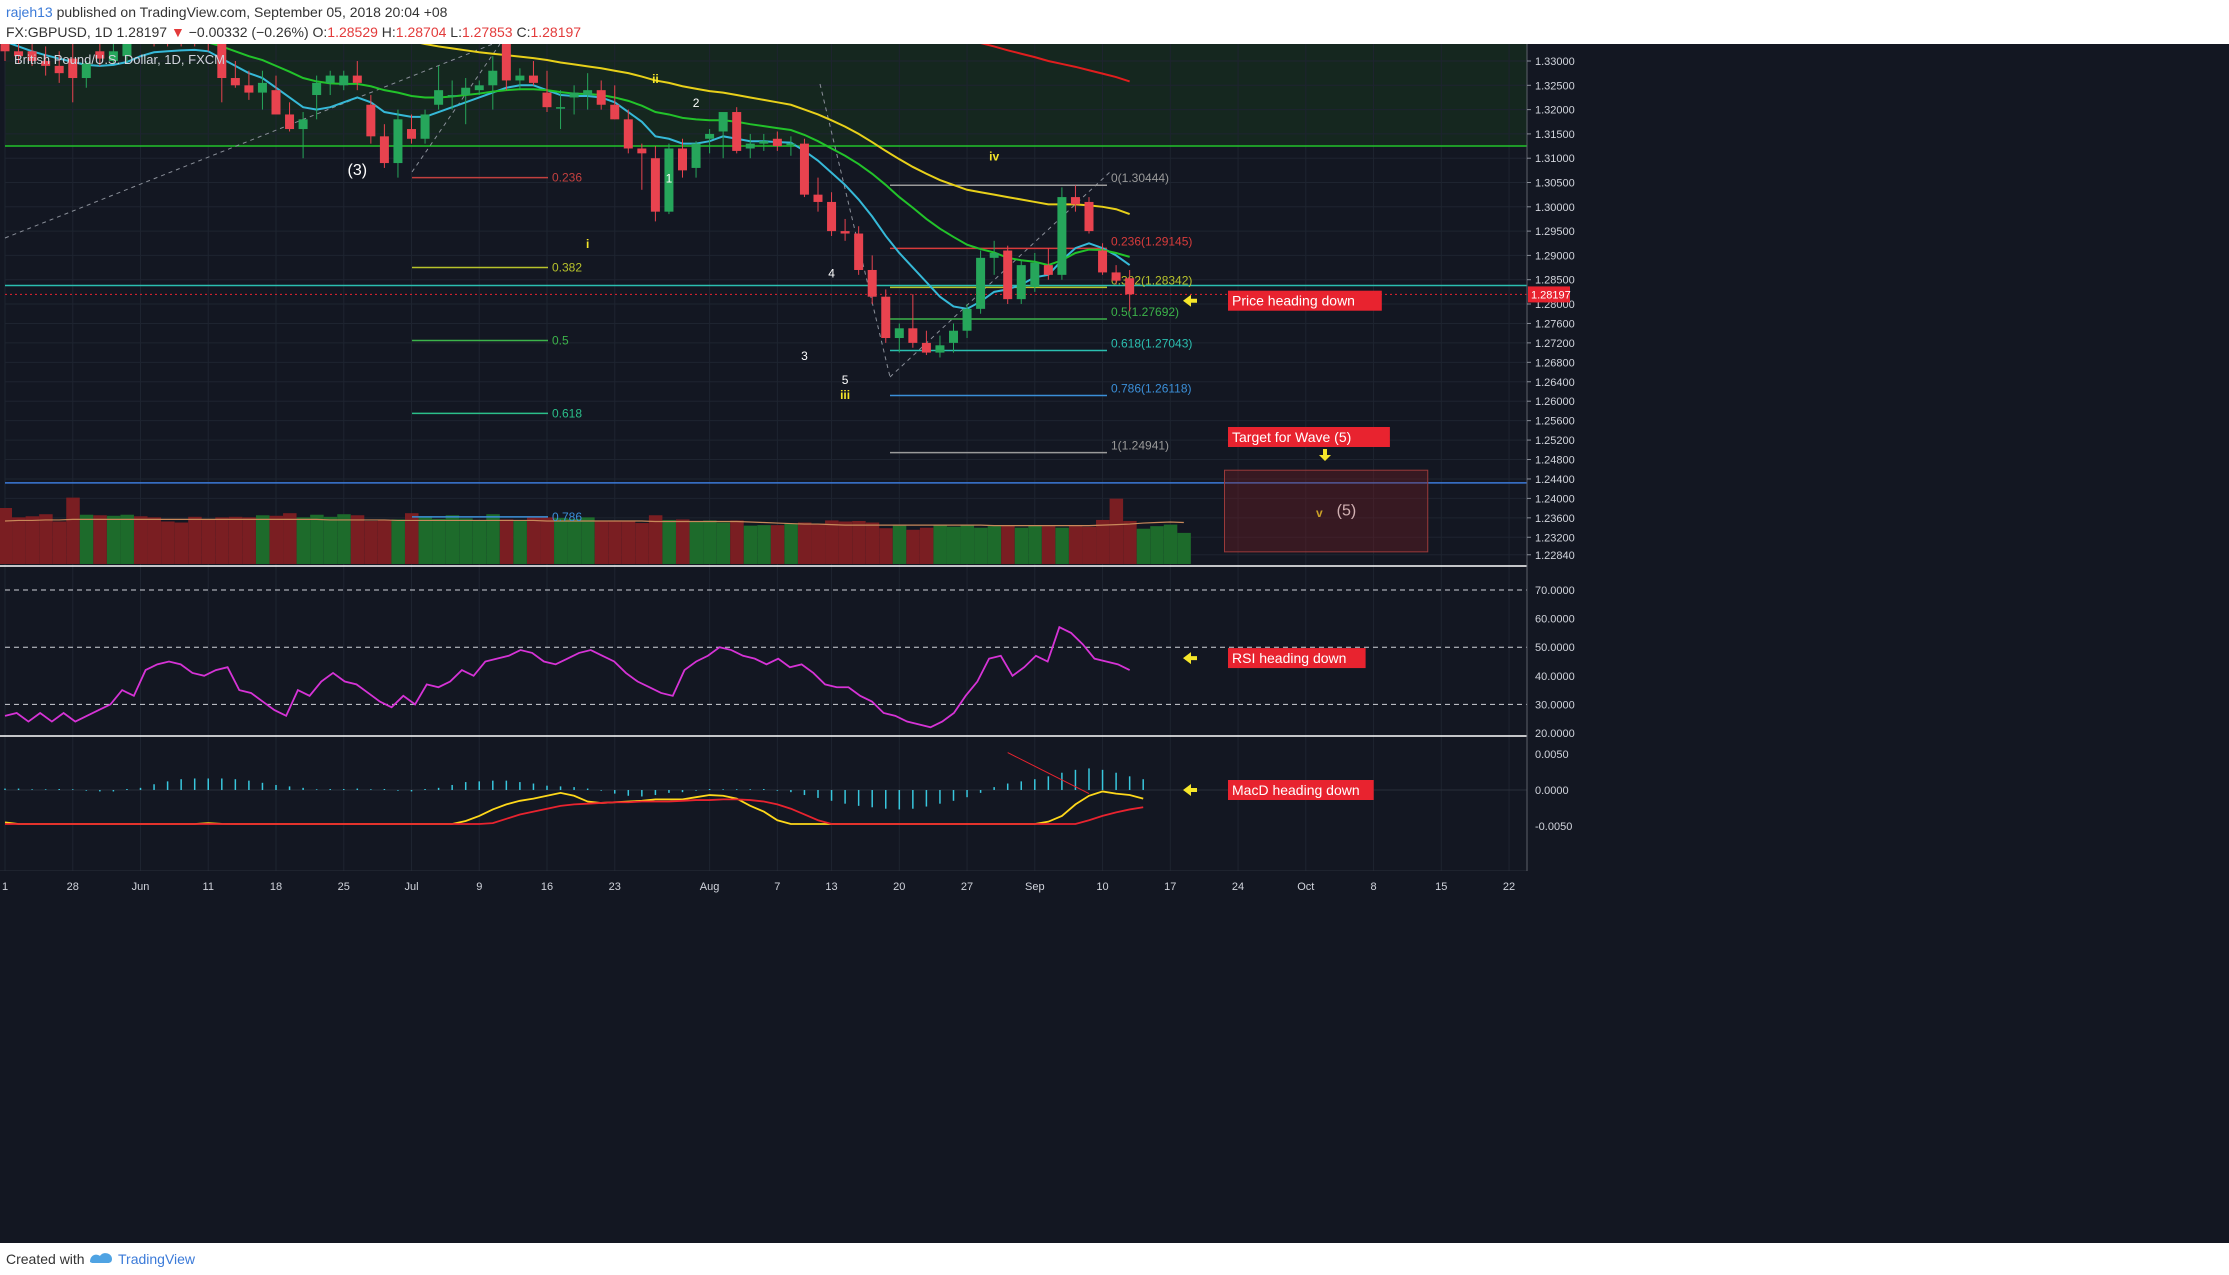 The height and width of the screenshot is (1275, 2229). What do you see at coordinates (567, 677) in the screenshot?
I see `rsi-line` at bounding box center [567, 677].